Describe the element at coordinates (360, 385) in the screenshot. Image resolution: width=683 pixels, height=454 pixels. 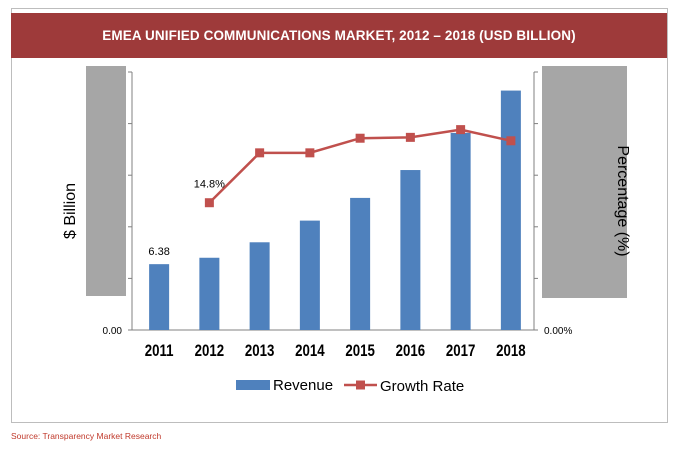
I see `legend-growth-marker` at that location.